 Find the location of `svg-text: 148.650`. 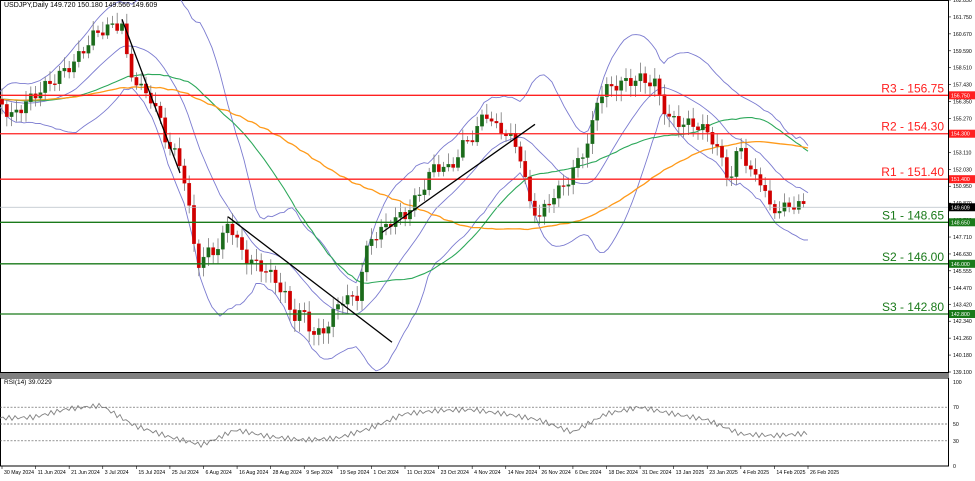

svg-text: 148.650 is located at coordinates (960, 223).